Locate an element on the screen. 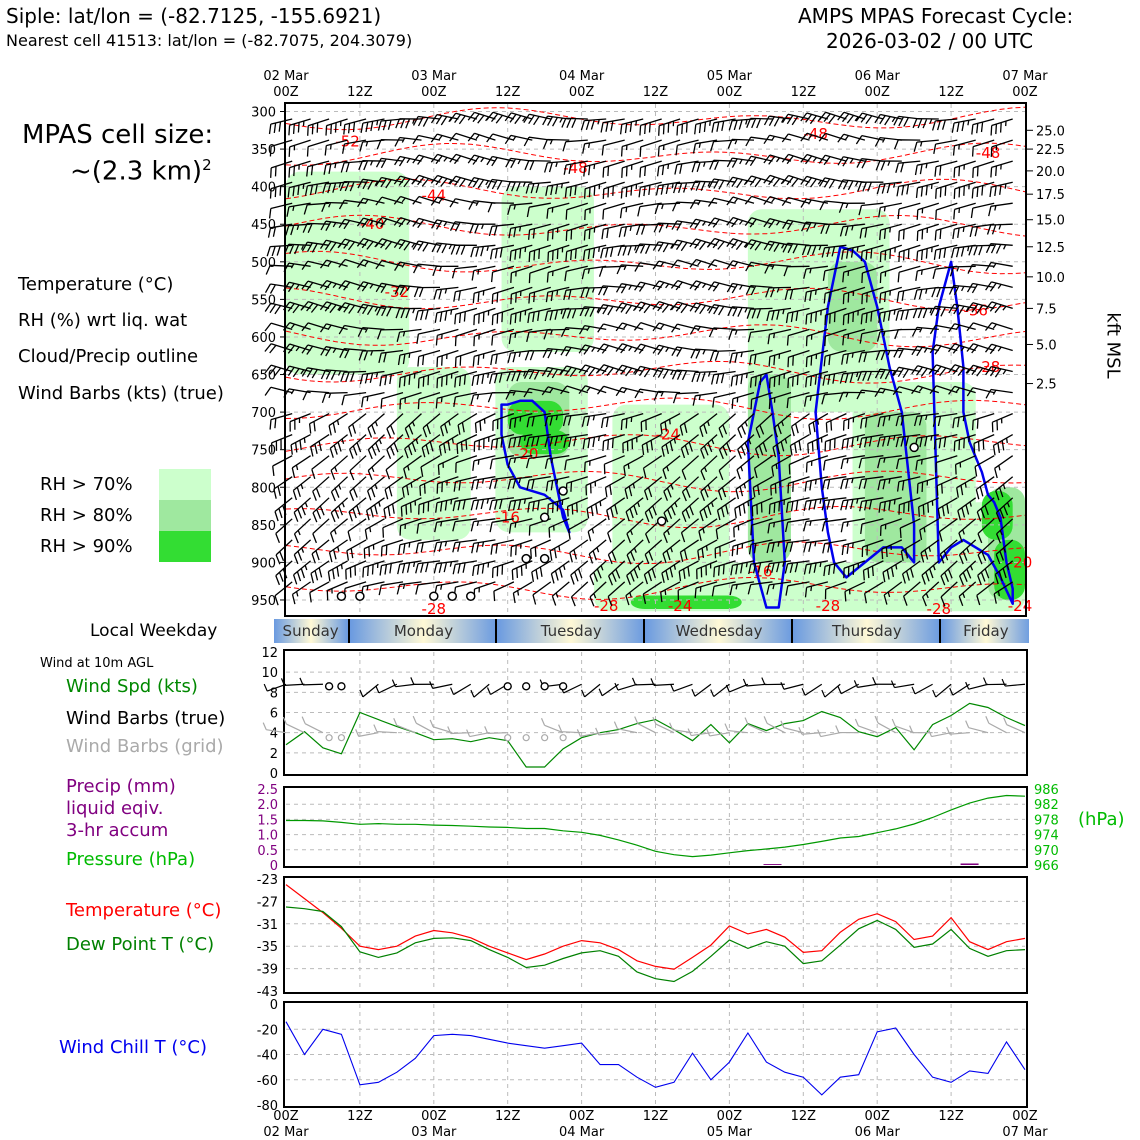 This screenshot has height=1140, width=1140. pressure-tick-label: 400 is located at coordinates (263, 188).